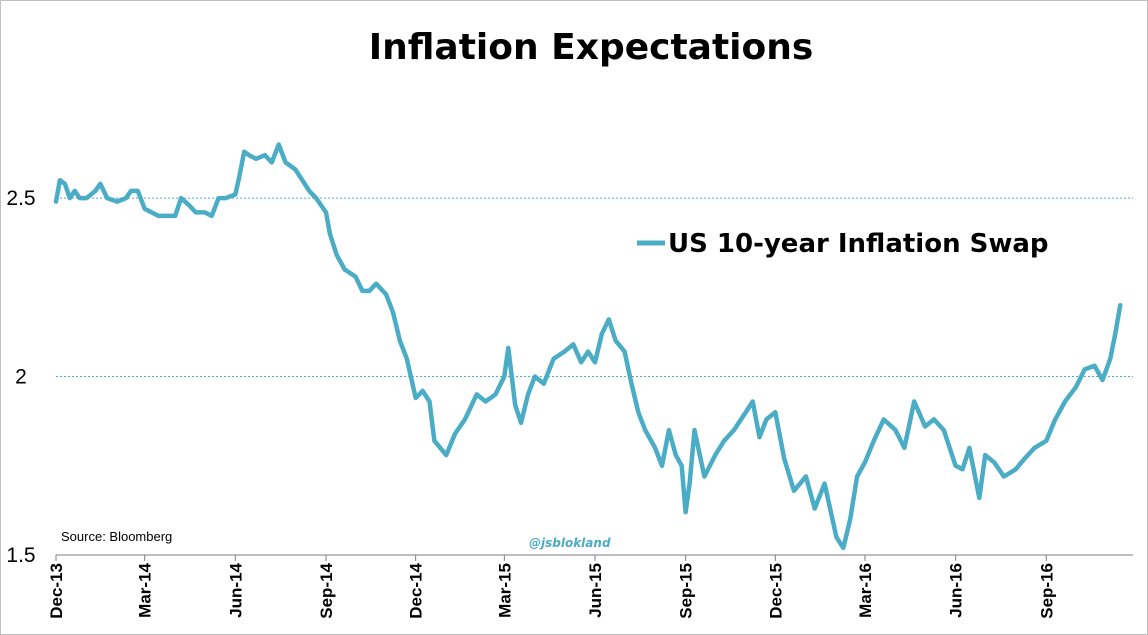  I want to click on watermark: @jsblokland, so click(570, 543).